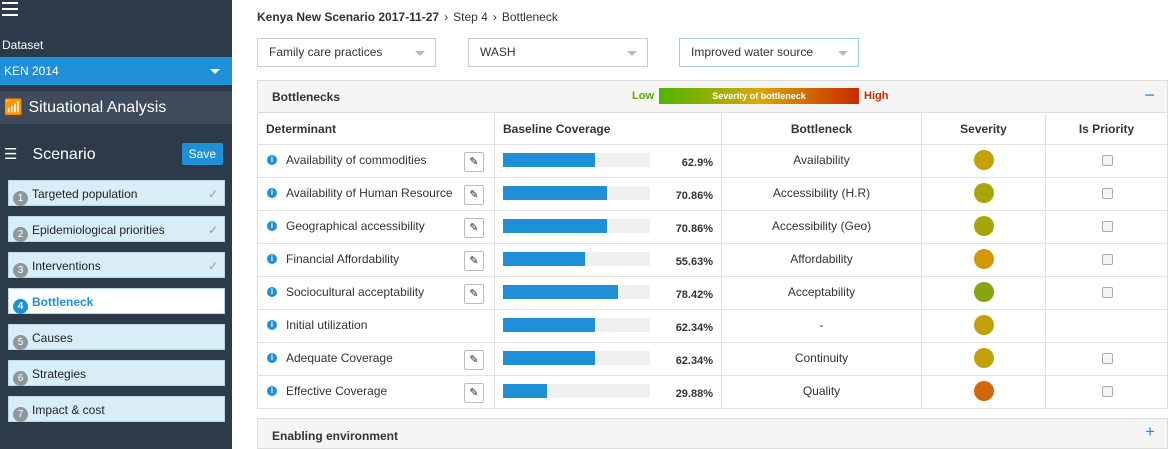 The height and width of the screenshot is (449, 1169). Describe the element at coordinates (212, 194) in the screenshot. I see `check-icon: ✓` at that location.